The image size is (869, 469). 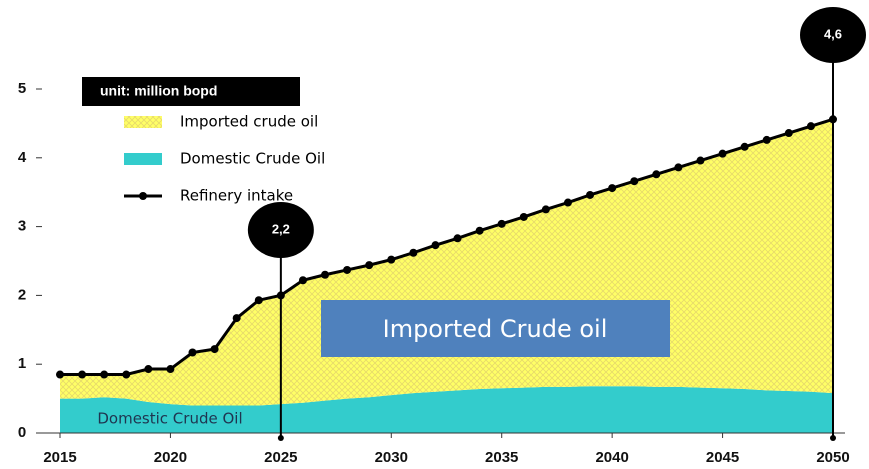 I want to click on y-tick-label: 2, so click(x=22, y=294).